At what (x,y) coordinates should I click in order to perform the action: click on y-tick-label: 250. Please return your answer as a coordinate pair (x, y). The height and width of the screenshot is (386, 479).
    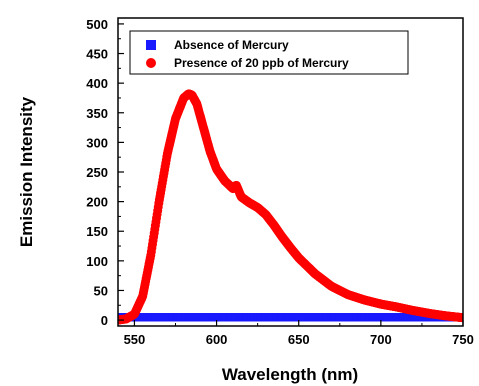
    Looking at the image, I should click on (97, 172).